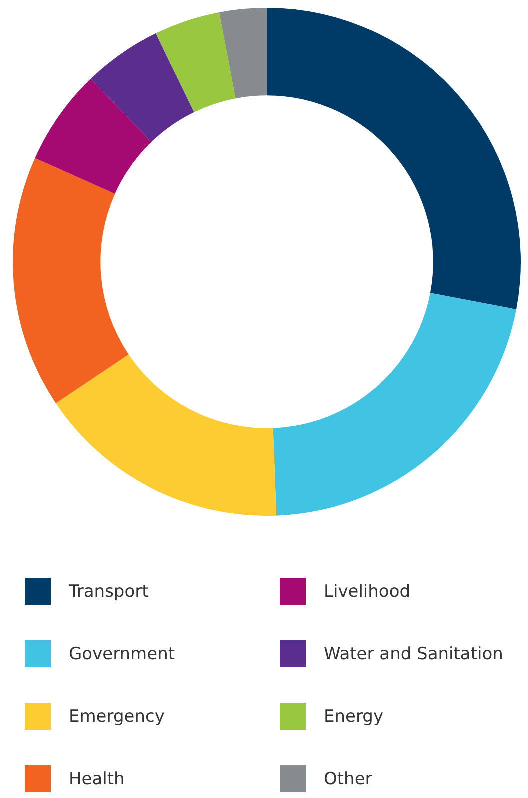  What do you see at coordinates (367, 592) in the screenshot?
I see `legend-label: Livelihood` at bounding box center [367, 592].